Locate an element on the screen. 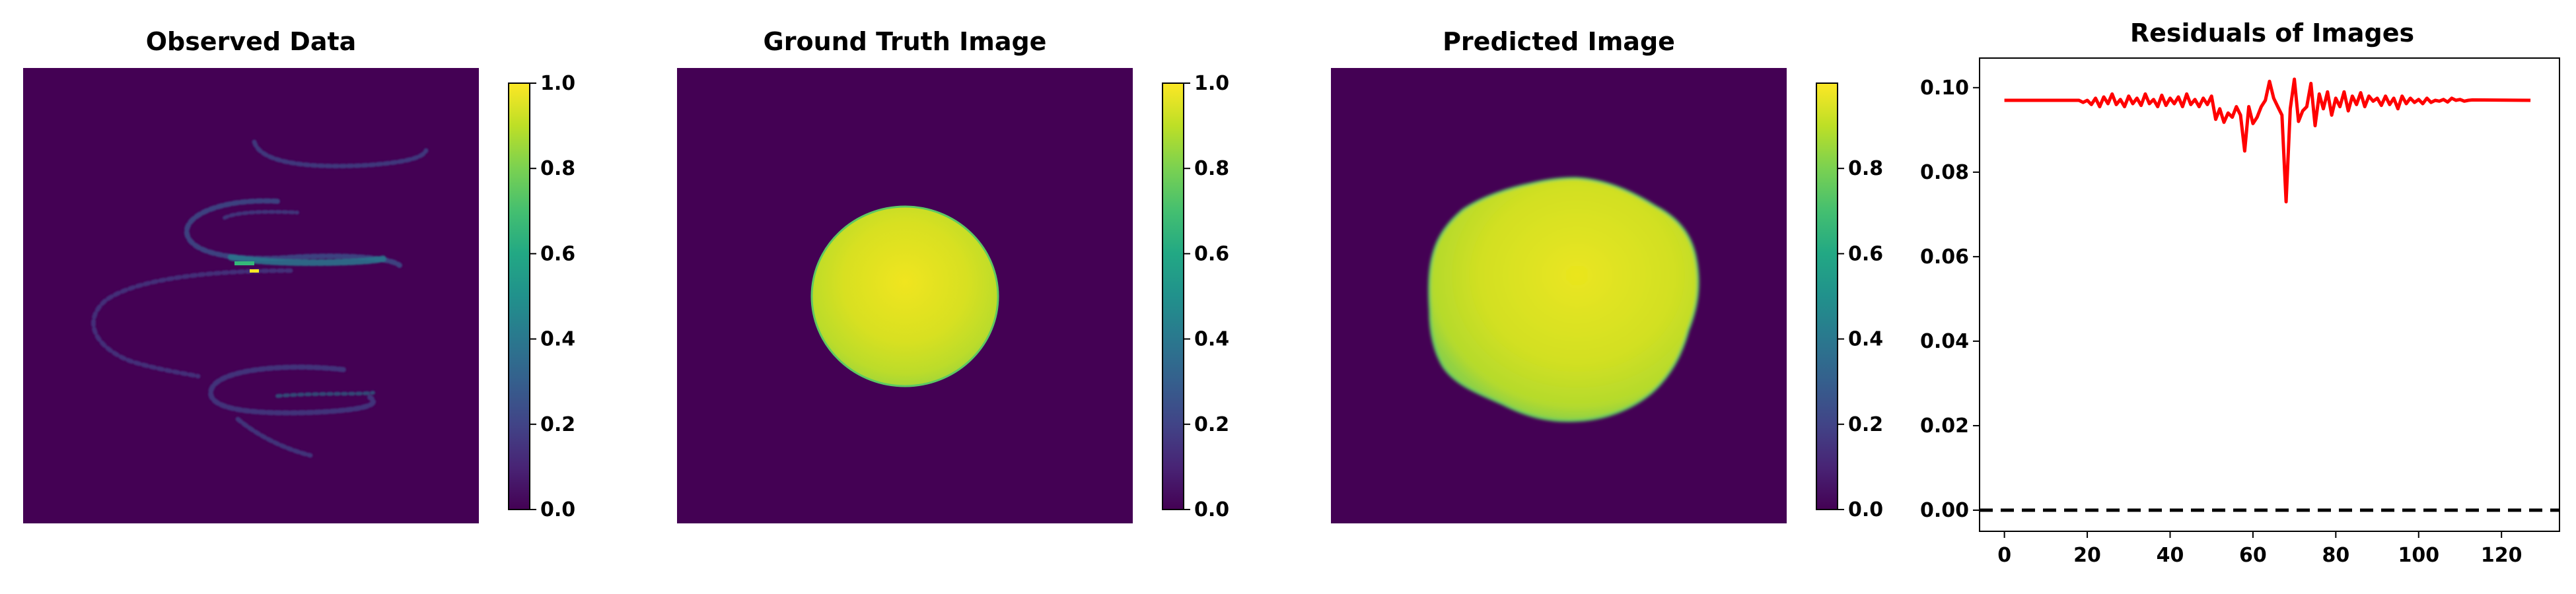 This screenshot has height=594, width=2576. observed-data-heatmap is located at coordinates (251, 295).